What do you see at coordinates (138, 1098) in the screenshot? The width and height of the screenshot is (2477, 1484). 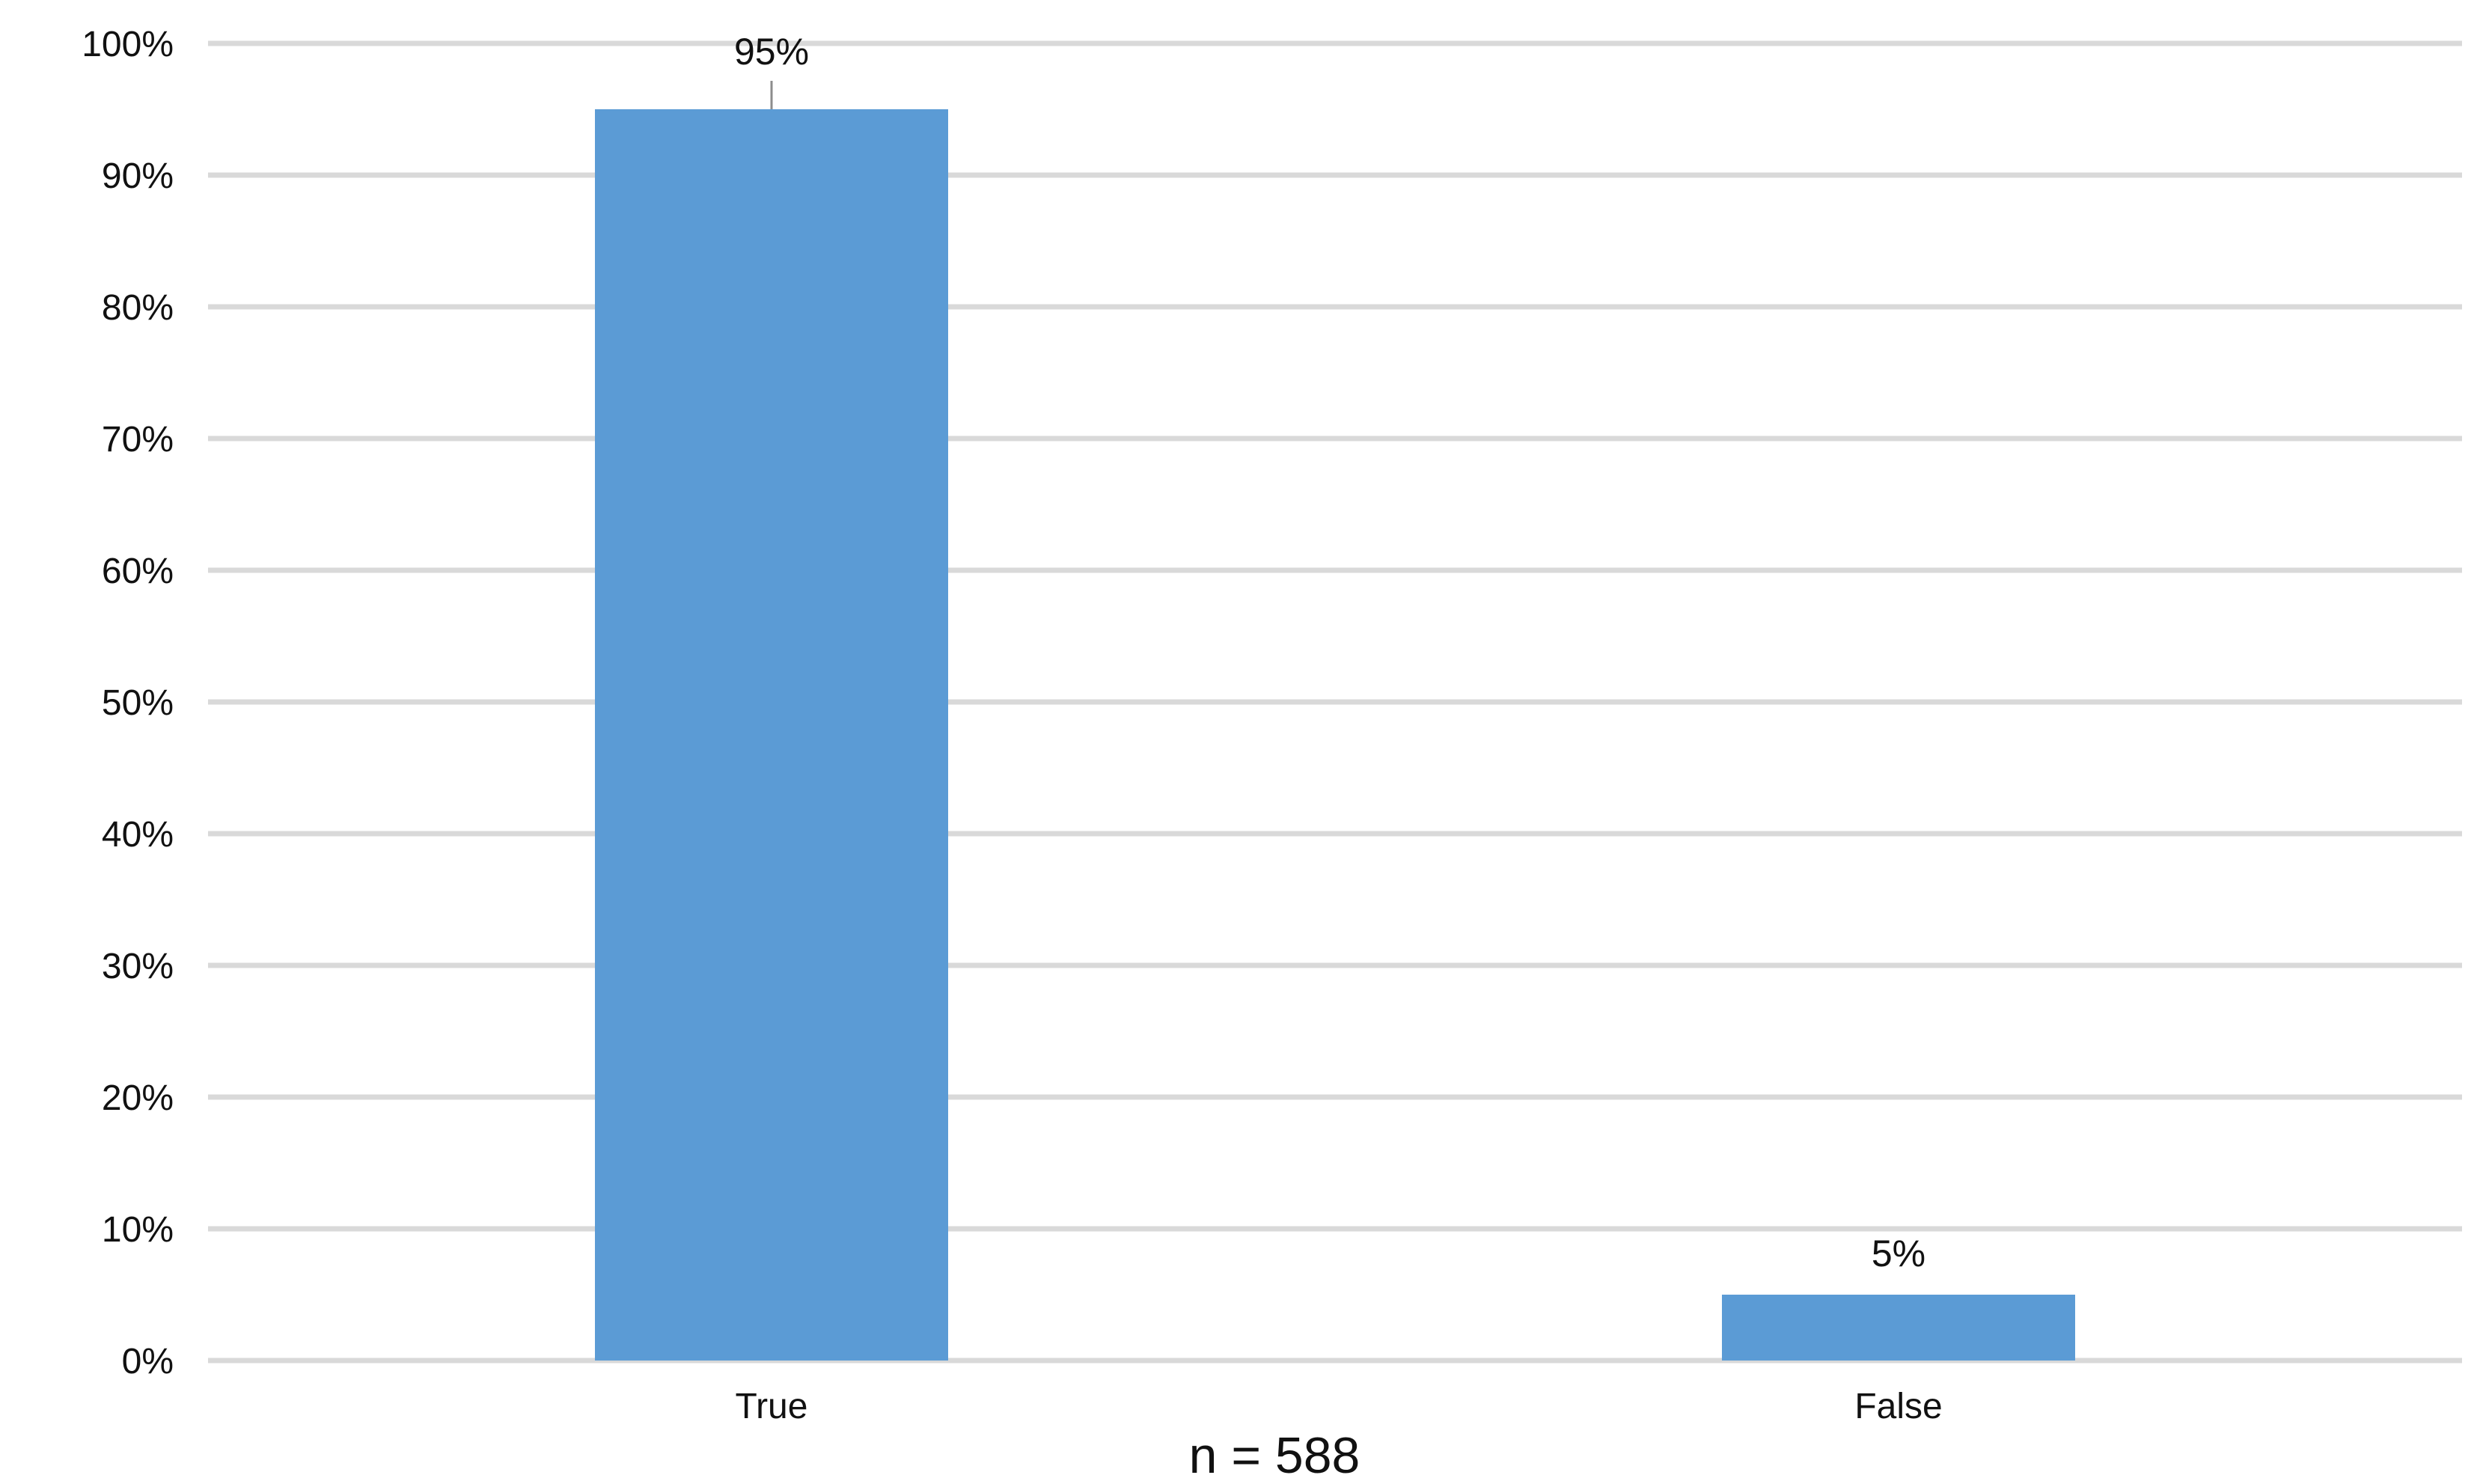 I see `y-tick-label: 20%` at bounding box center [138, 1098].